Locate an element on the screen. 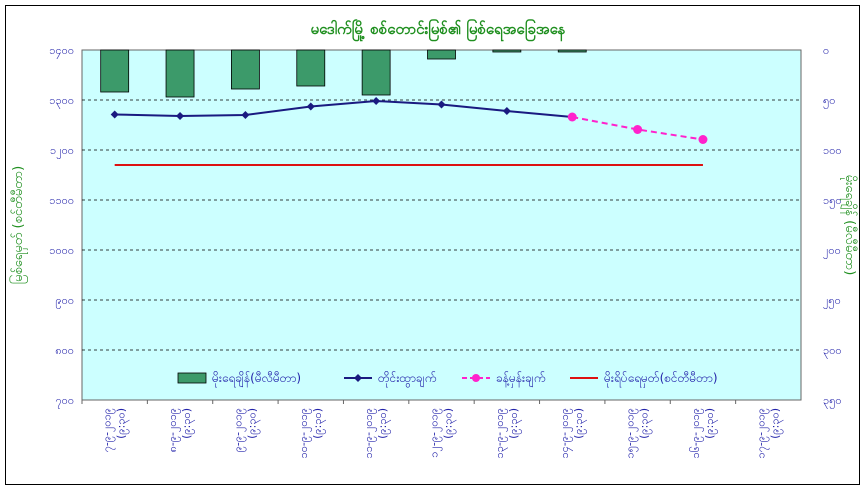  legend-label: ခန့်မှန်းချက် is located at coordinates (520, 379).